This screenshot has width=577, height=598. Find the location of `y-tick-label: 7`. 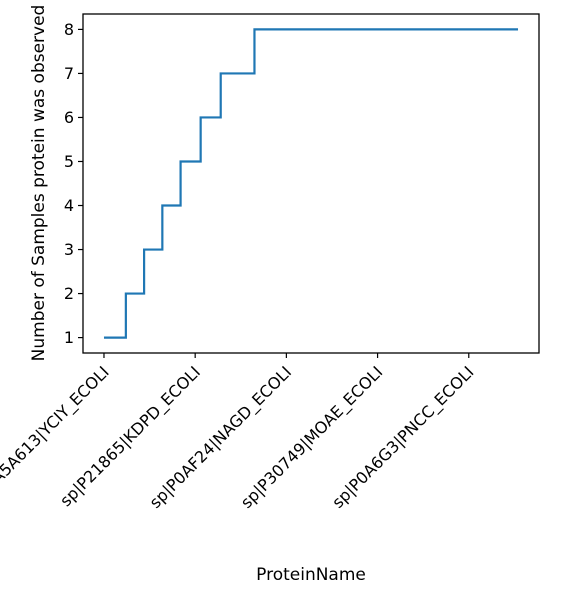

y-tick-label: 7 is located at coordinates (69, 73).